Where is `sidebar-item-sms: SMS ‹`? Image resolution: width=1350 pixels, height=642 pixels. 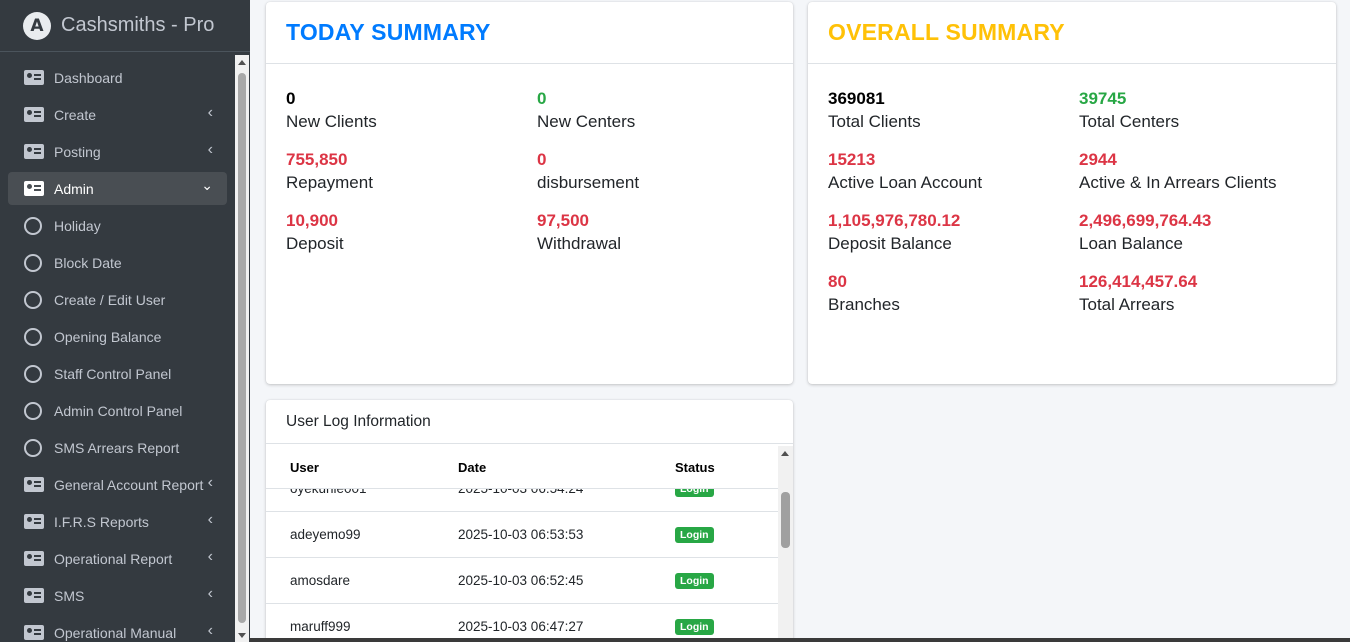 sidebar-item-sms: SMS ‹ is located at coordinates (117, 595).